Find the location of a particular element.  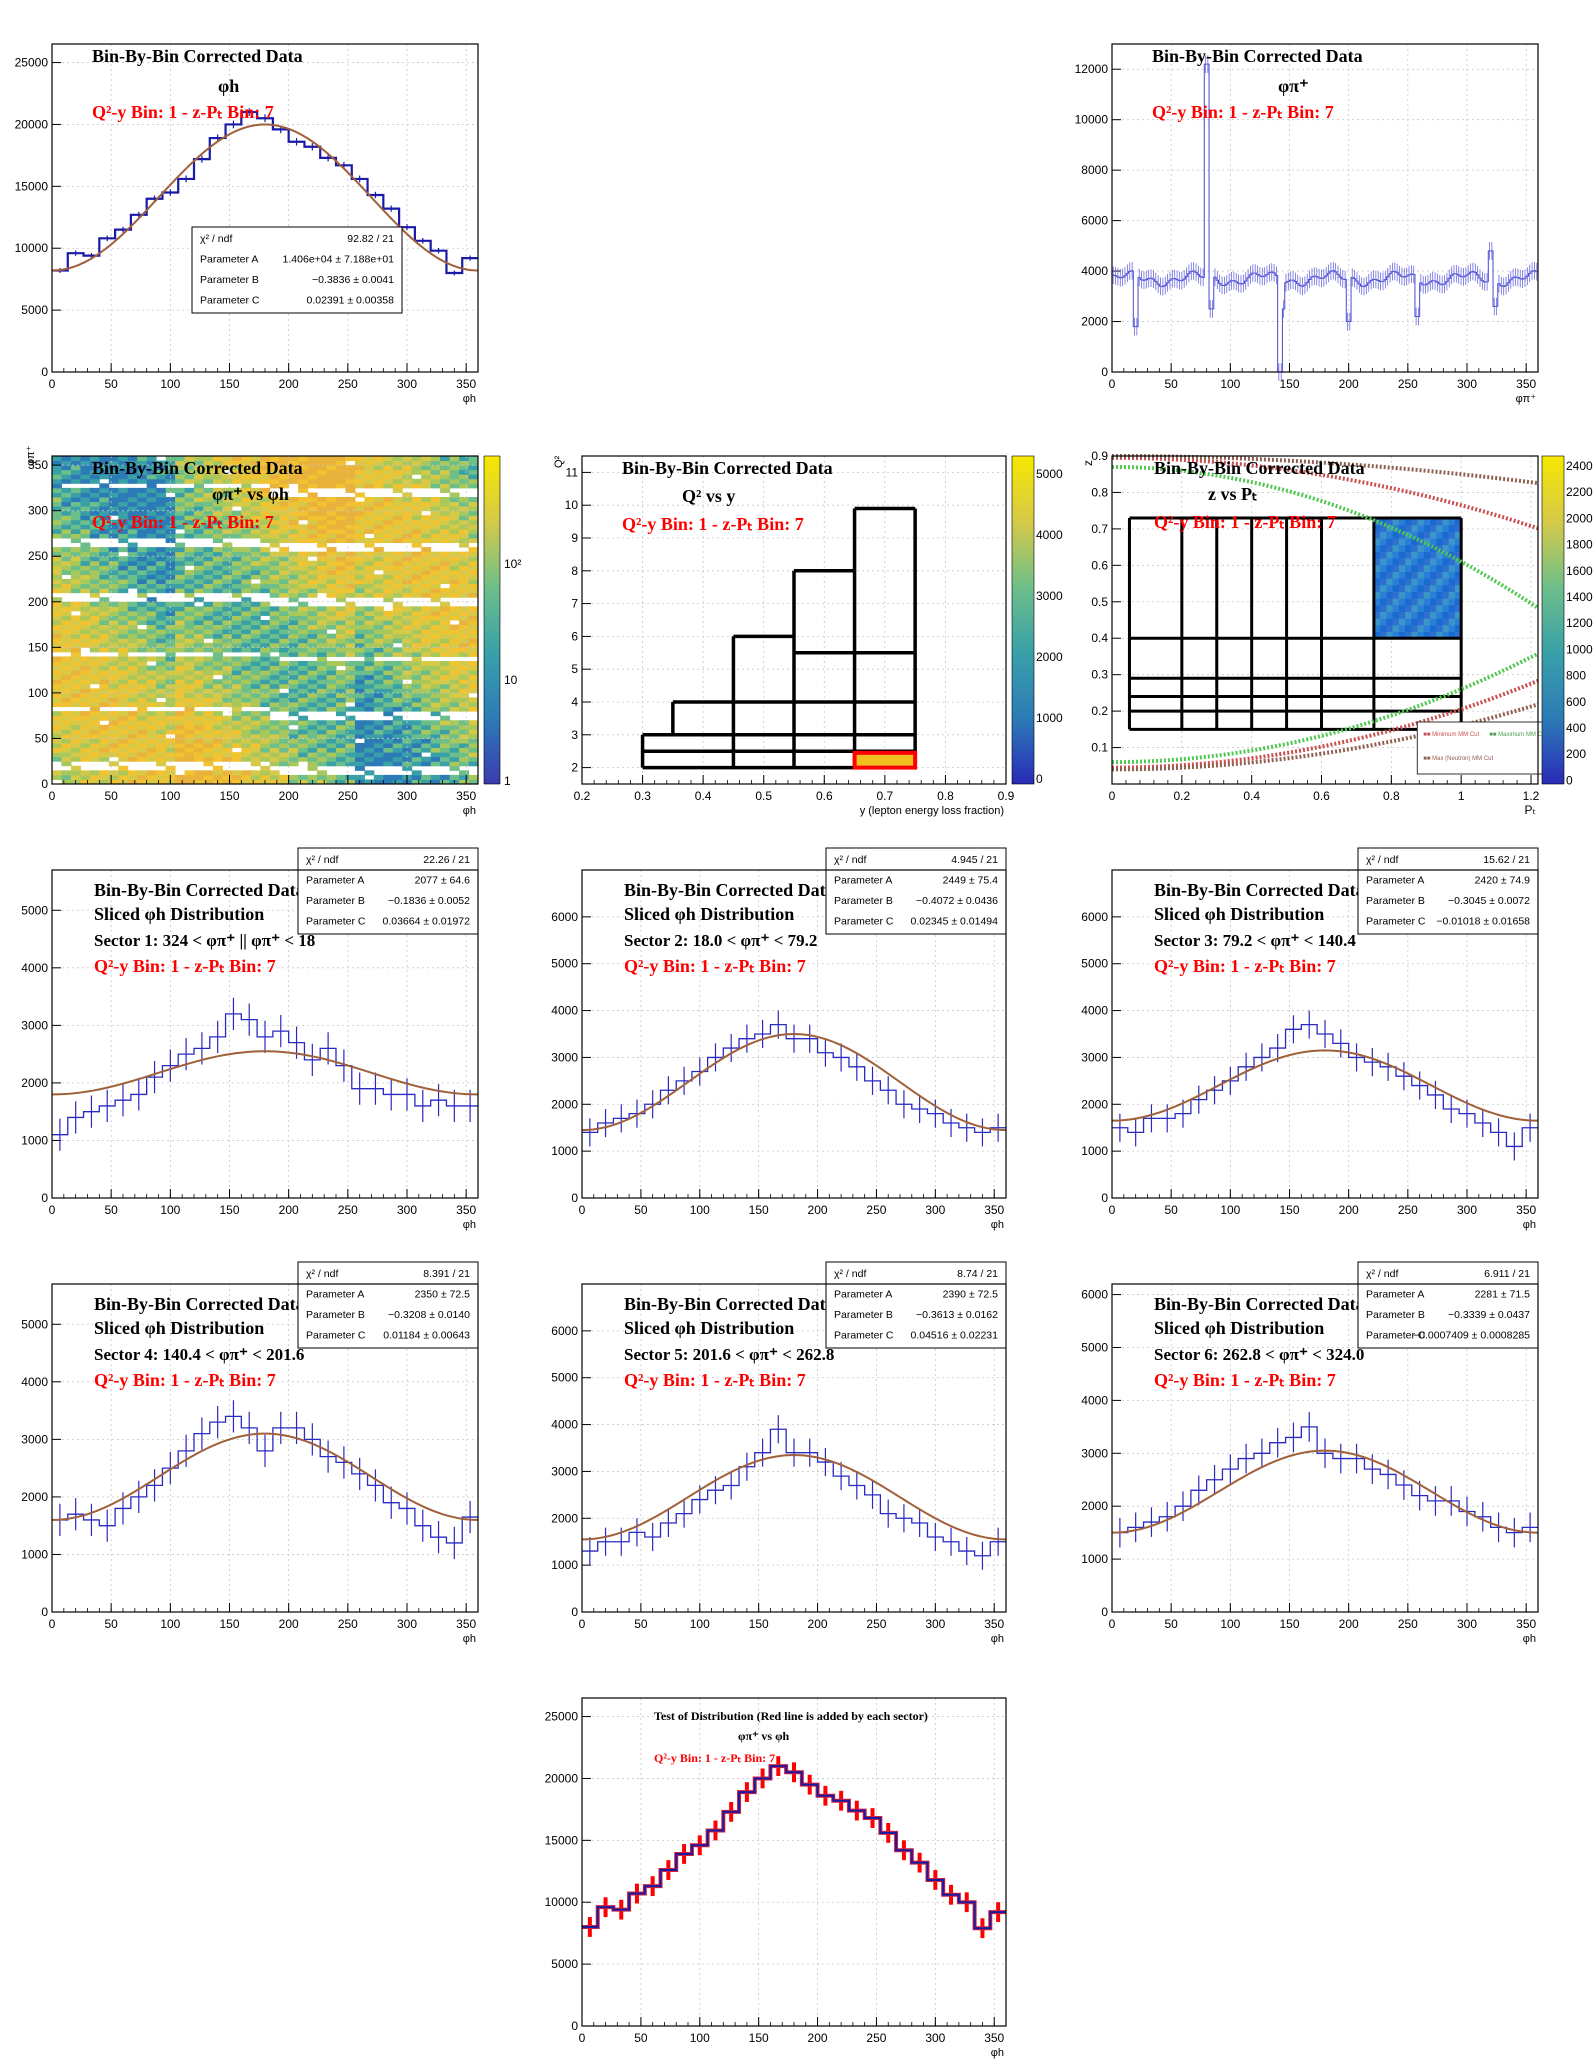

stats-label: Parameter B is located at coordinates (335, 1315).